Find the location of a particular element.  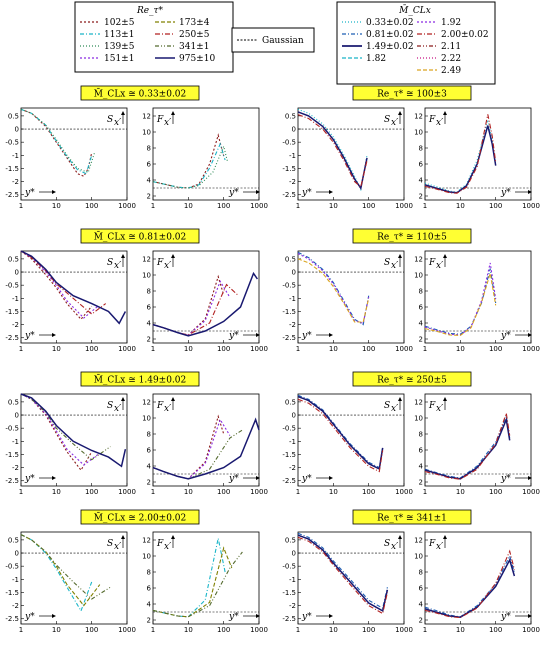

row-header-right: Re_τ* ≅ 100±3 is located at coordinates (412, 95).